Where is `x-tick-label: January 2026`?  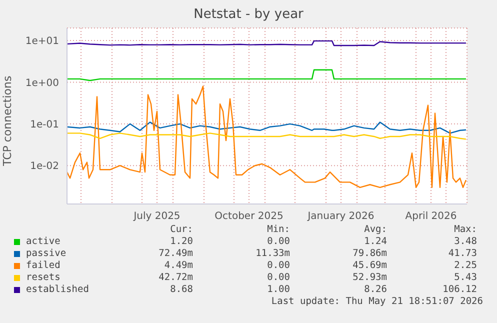
x-tick-label: January 2026 is located at coordinates (340, 216).